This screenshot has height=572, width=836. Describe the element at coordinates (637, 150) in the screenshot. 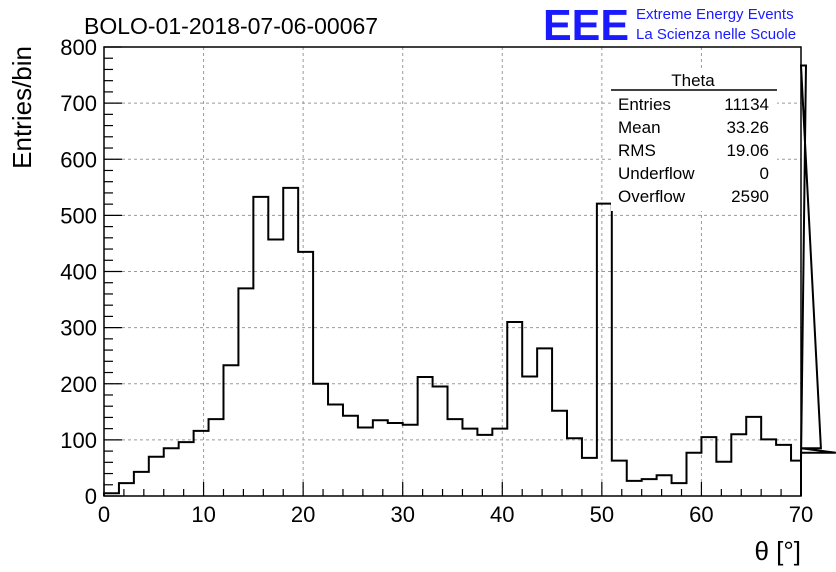

I see `stats-label: RMS` at that location.